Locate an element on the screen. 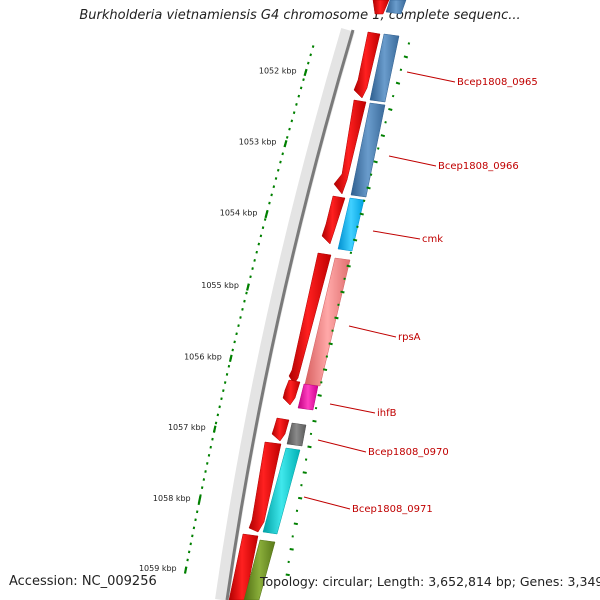 The width and height of the screenshot is (600, 600). kbp-tick-label: 1057 kbp is located at coordinates (187, 427).